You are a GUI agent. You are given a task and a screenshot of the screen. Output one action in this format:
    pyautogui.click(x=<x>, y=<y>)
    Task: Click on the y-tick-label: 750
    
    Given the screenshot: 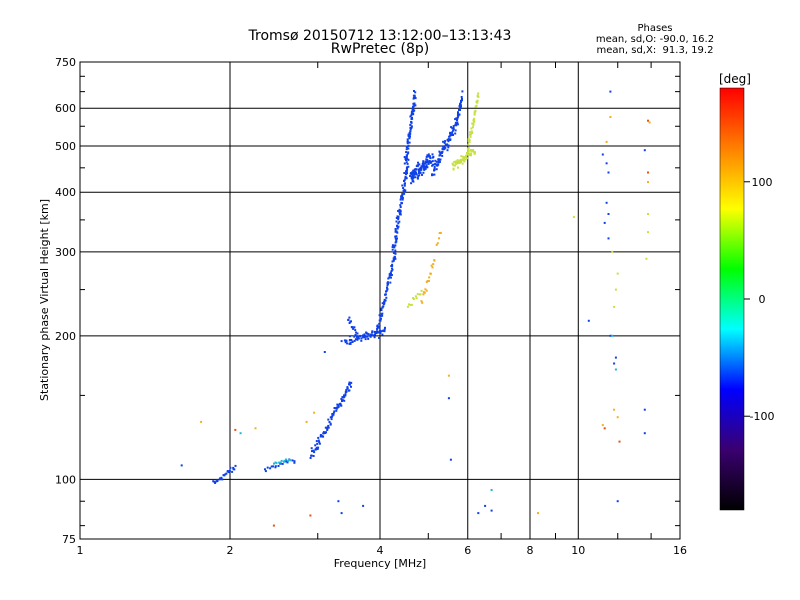 What is the action you would take?
    pyautogui.click(x=65, y=62)
    